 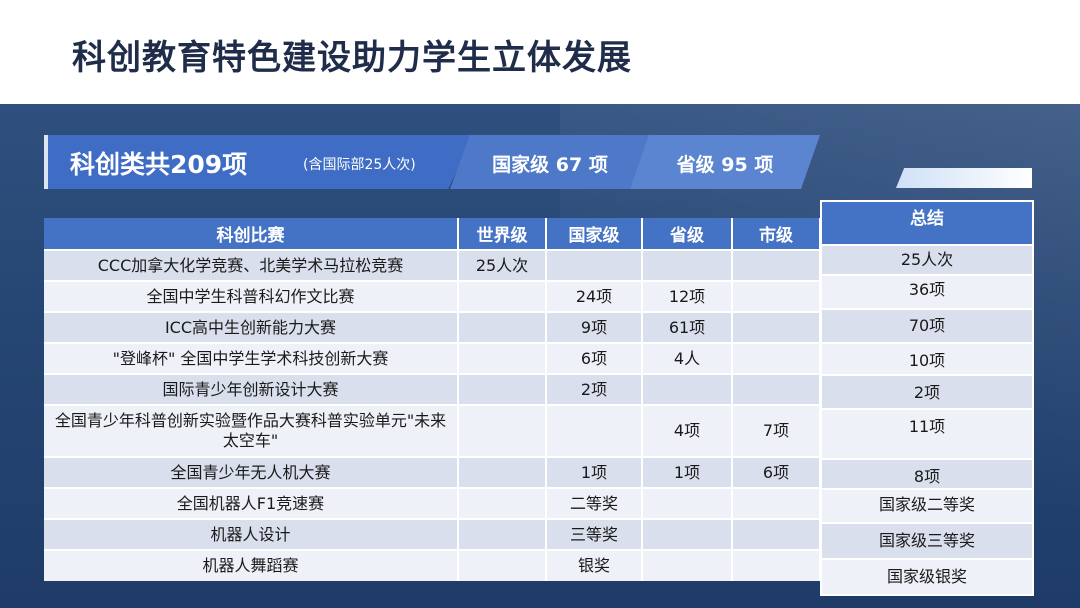 What do you see at coordinates (352, 58) in the screenshot?
I see `page-title: 科创教育特色建设助力学生立体发展` at bounding box center [352, 58].